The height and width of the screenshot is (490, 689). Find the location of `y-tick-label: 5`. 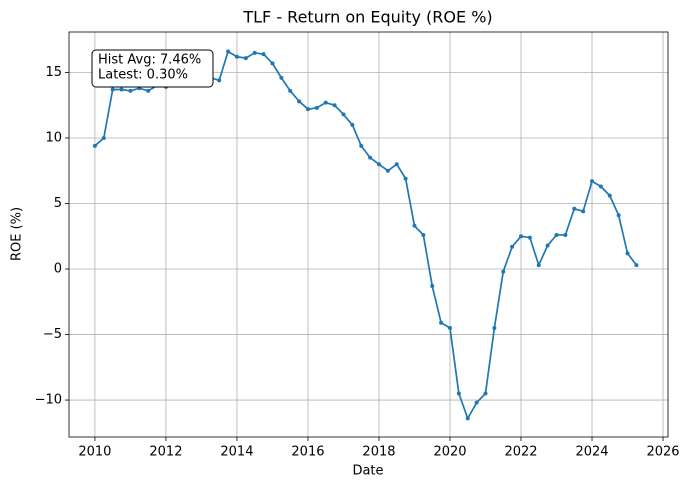

y-tick-label: 5 is located at coordinates (58, 203).